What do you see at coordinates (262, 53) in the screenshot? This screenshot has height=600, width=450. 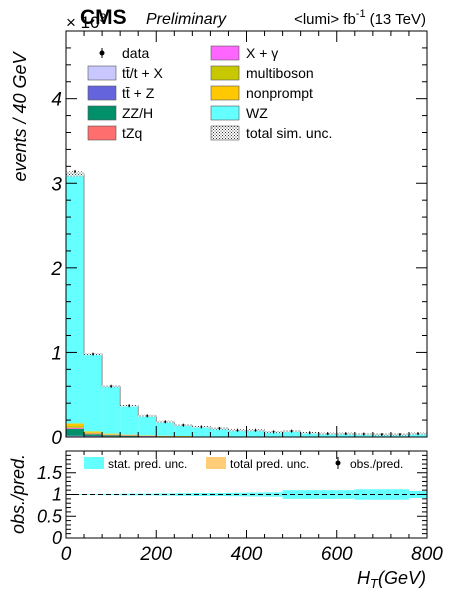 I see `svg-text: X + γ` at bounding box center [262, 53].